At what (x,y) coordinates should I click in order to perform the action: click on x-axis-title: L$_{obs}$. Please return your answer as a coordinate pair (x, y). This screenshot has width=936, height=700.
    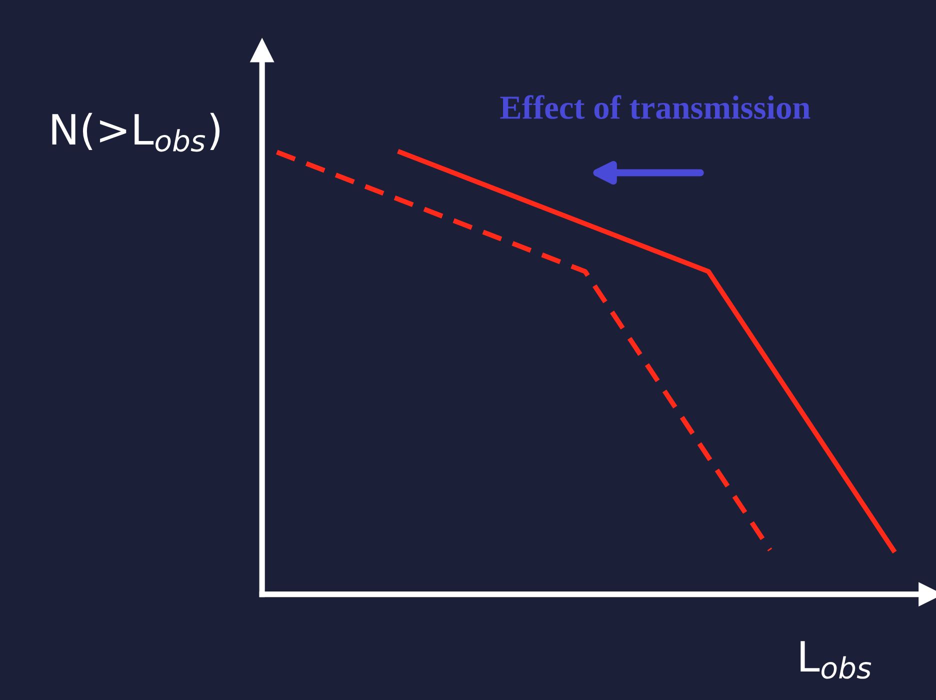
    Looking at the image, I should click on (836, 660).